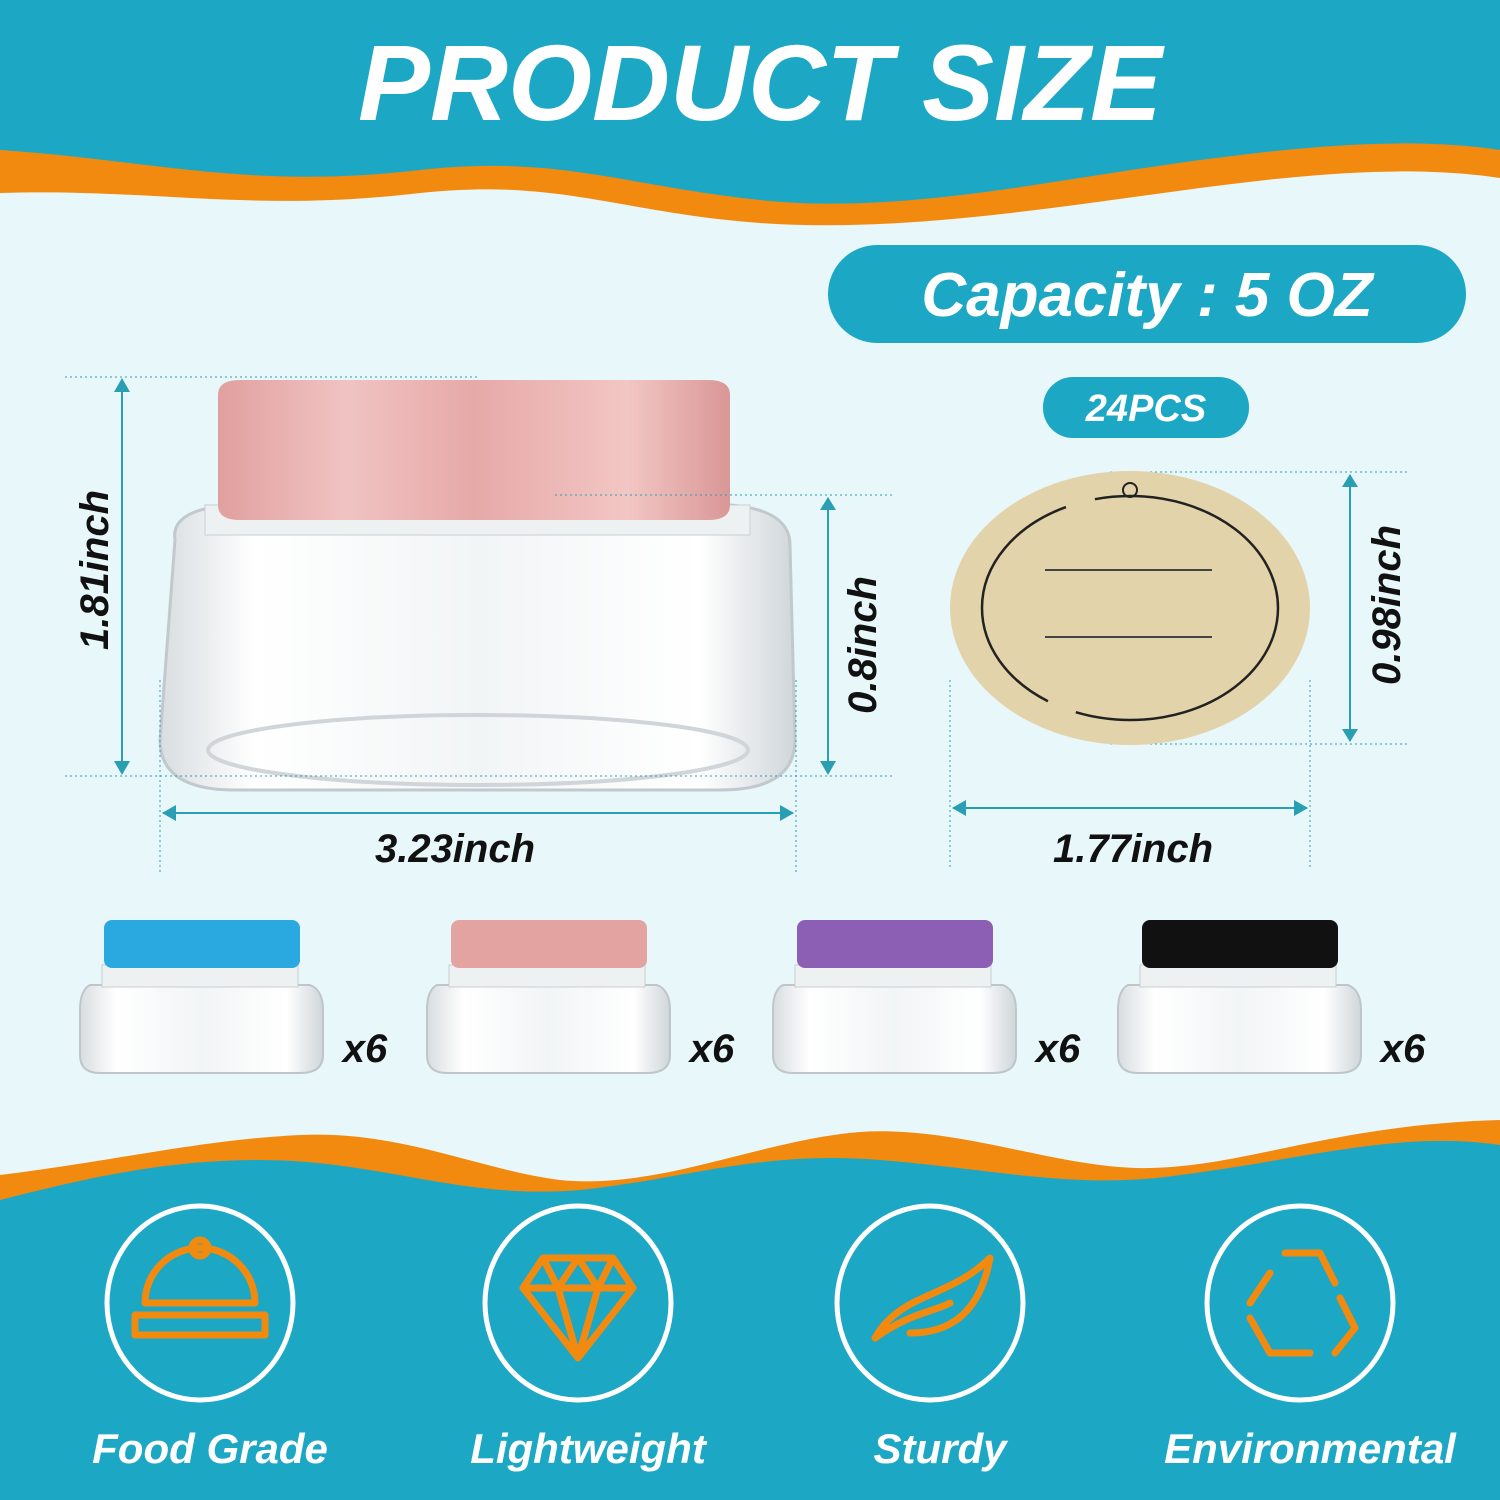 This screenshot has height=1500, width=1500. What do you see at coordinates (941, 1448) in the screenshot?
I see `feature-label: Sturdy` at bounding box center [941, 1448].